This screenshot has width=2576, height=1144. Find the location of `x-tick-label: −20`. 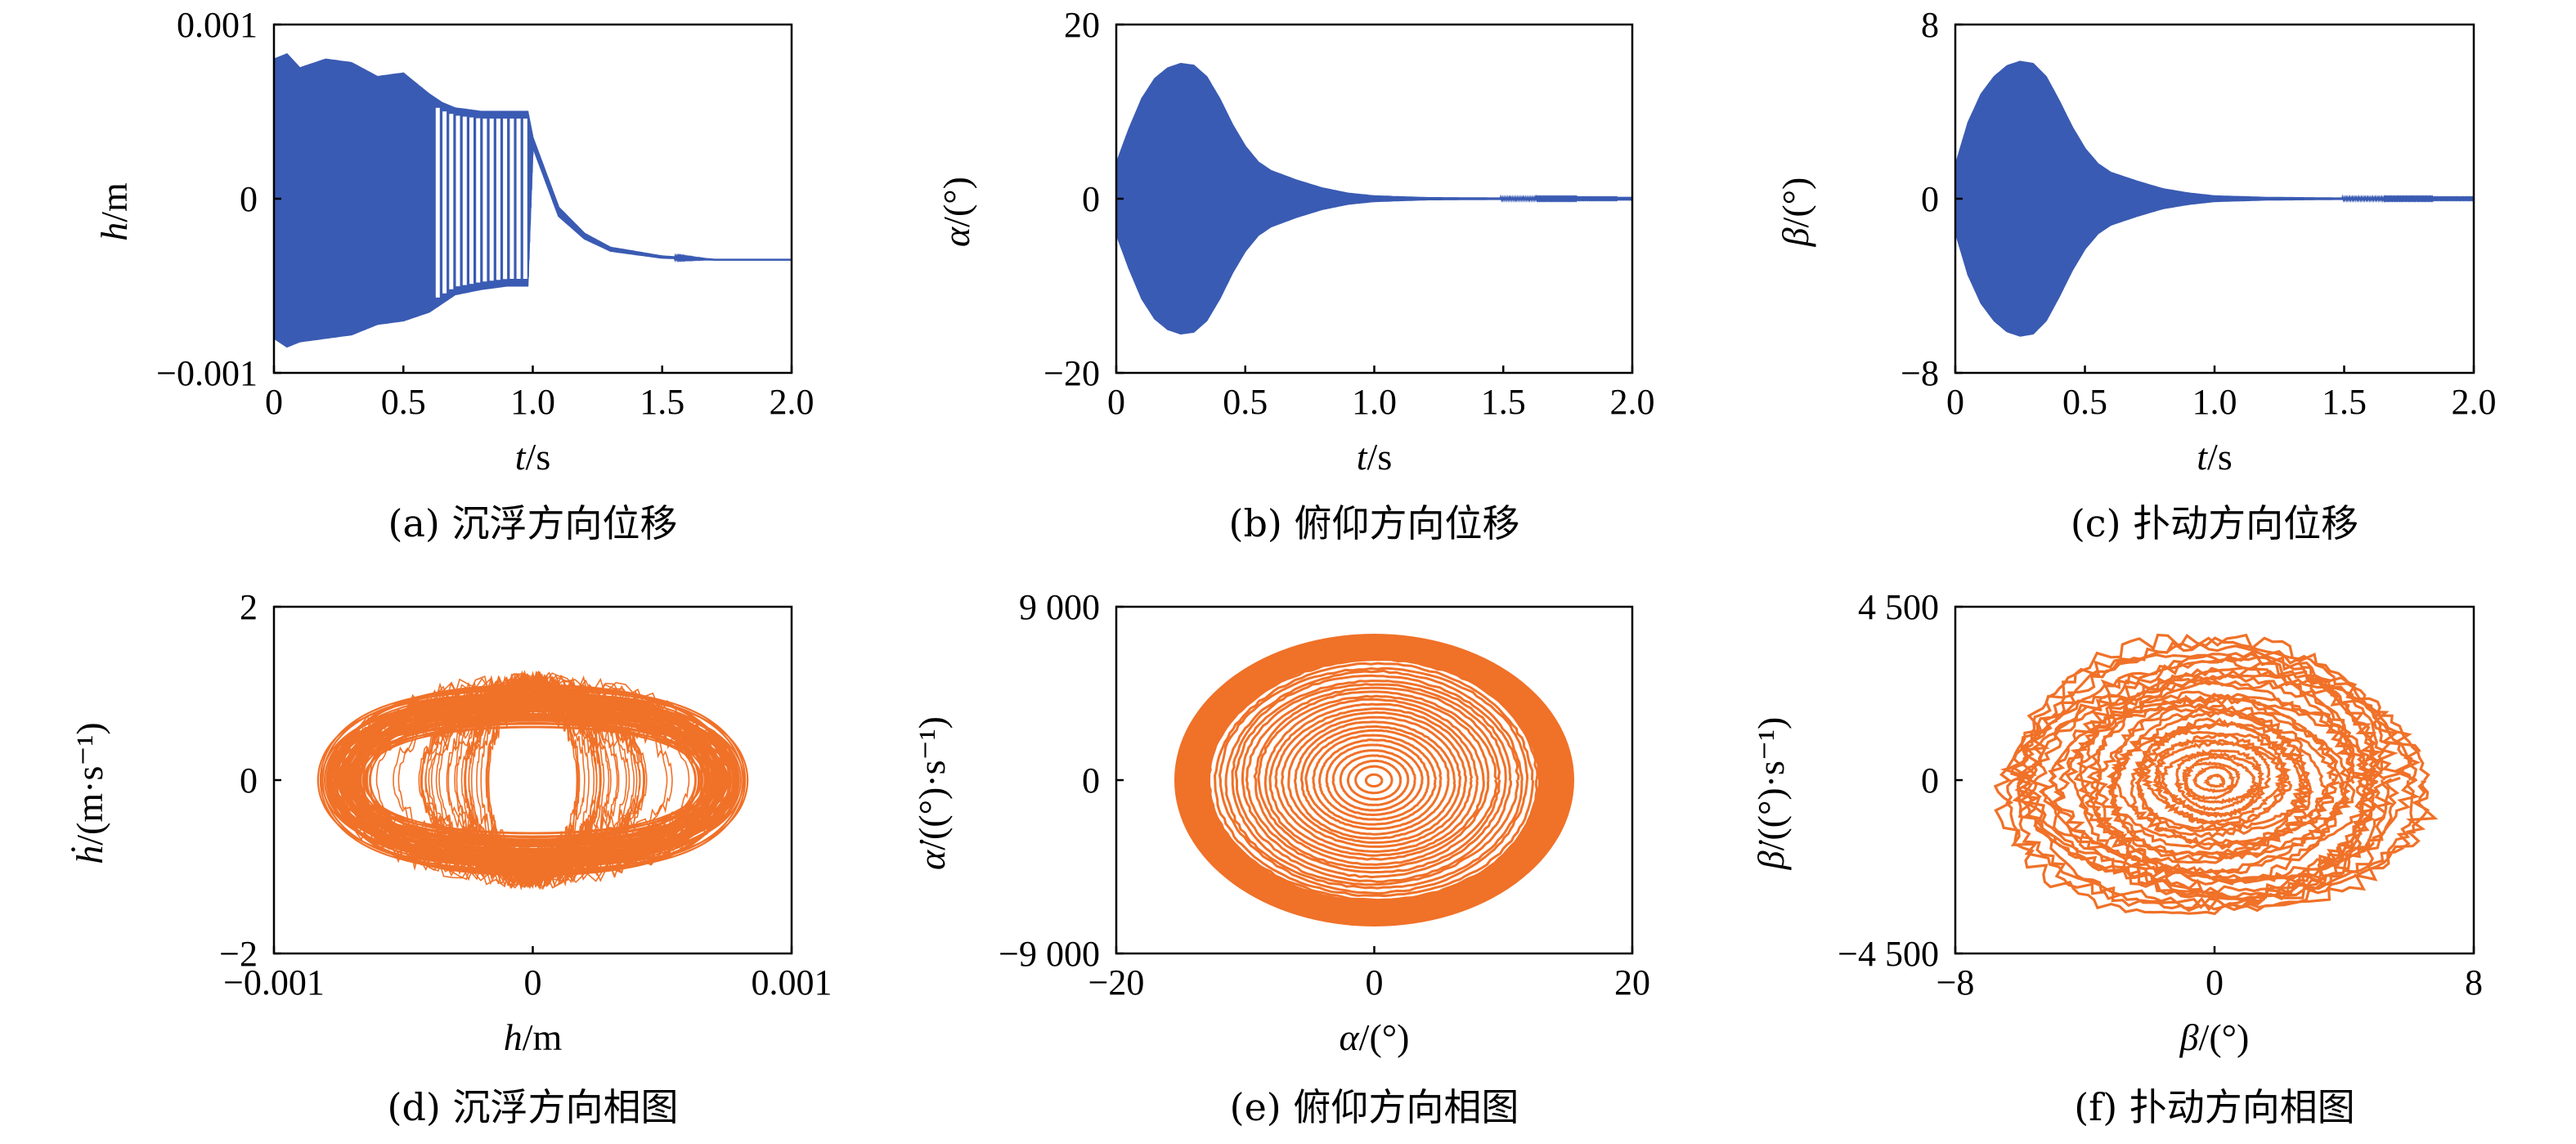

x-tick-label: −20 is located at coordinates (1116, 983).